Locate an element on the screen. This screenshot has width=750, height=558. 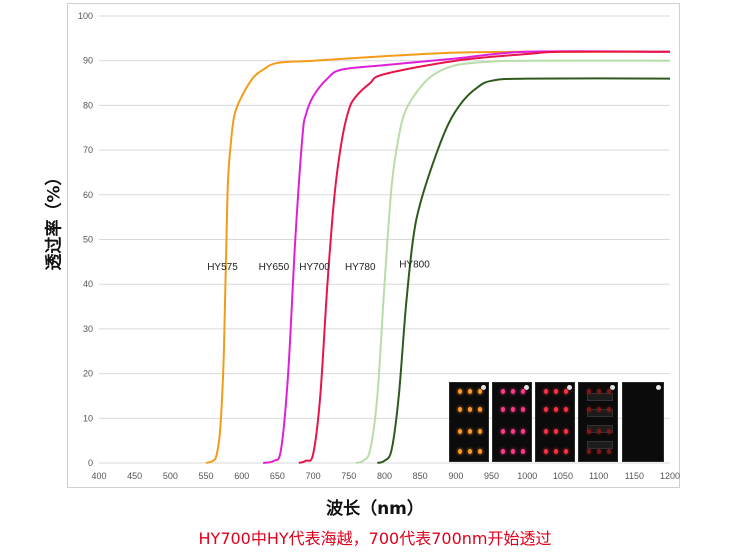
y-axis-label: 透过率（%） is located at coordinates (54, 219).